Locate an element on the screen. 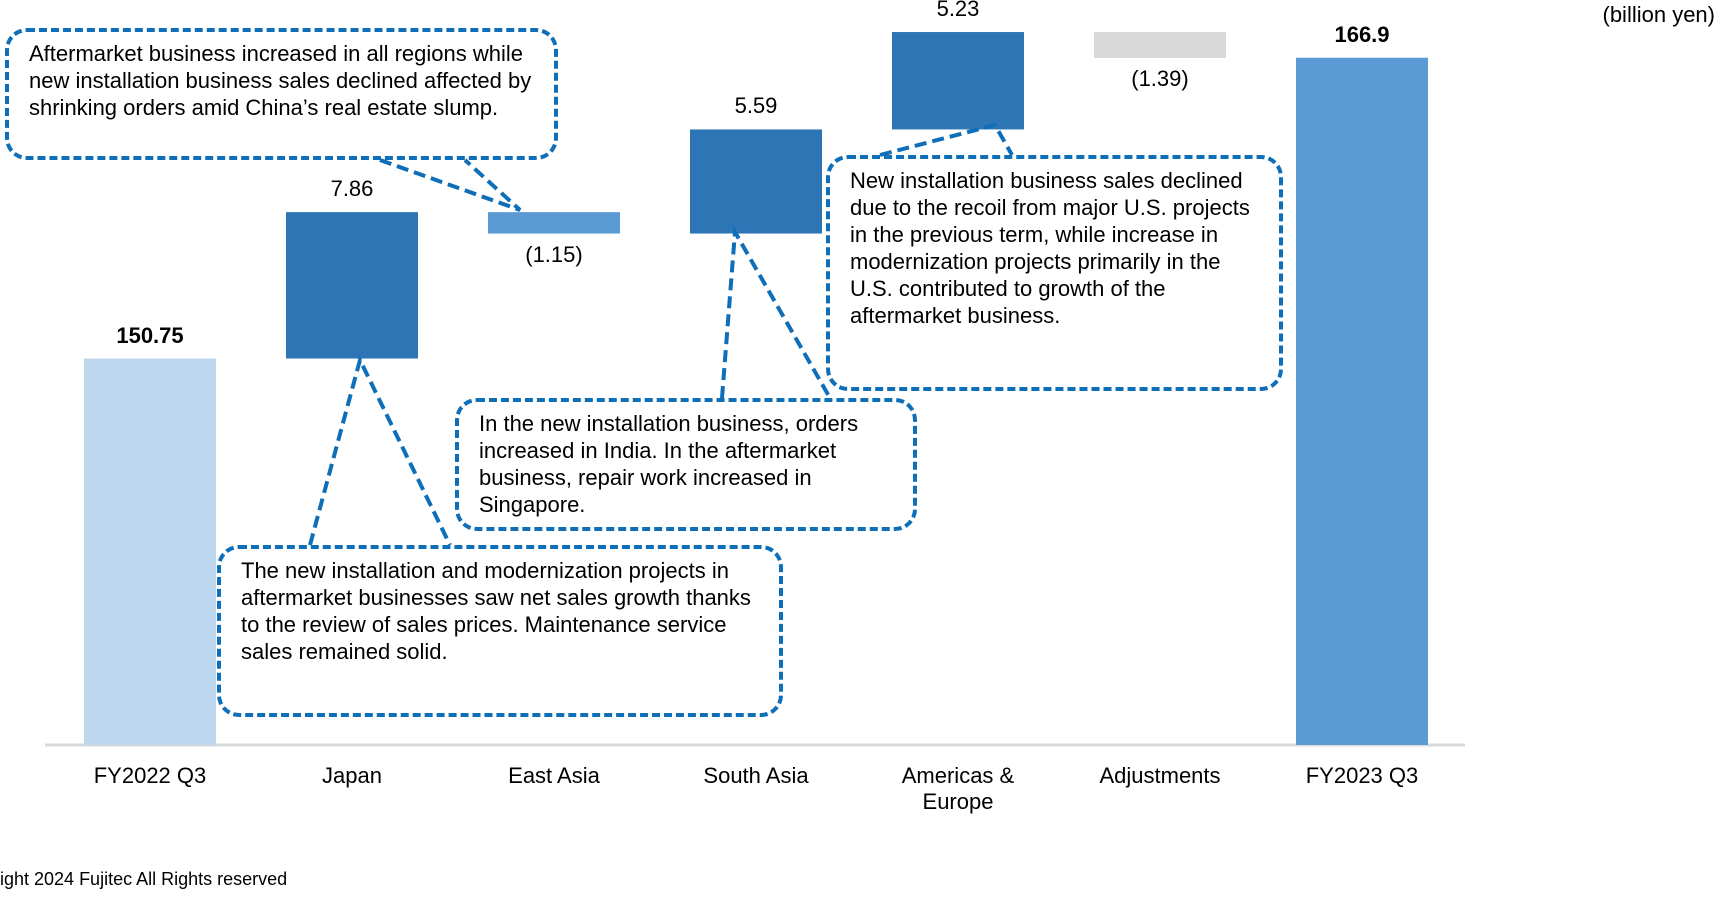 The width and height of the screenshot is (1715, 897). x-tick-label: Adjustments is located at coordinates (1160, 775).